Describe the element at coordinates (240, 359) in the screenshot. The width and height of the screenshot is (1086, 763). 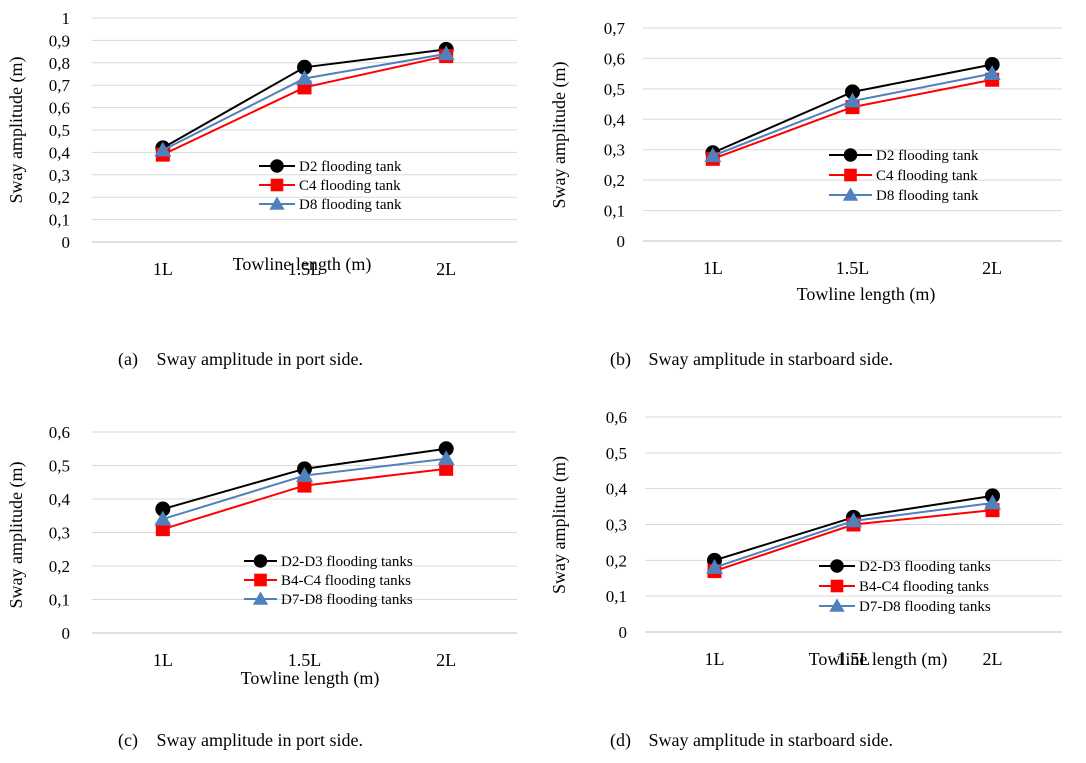
I see `caption-a: (a) Sway amplitude in port side.` at that location.